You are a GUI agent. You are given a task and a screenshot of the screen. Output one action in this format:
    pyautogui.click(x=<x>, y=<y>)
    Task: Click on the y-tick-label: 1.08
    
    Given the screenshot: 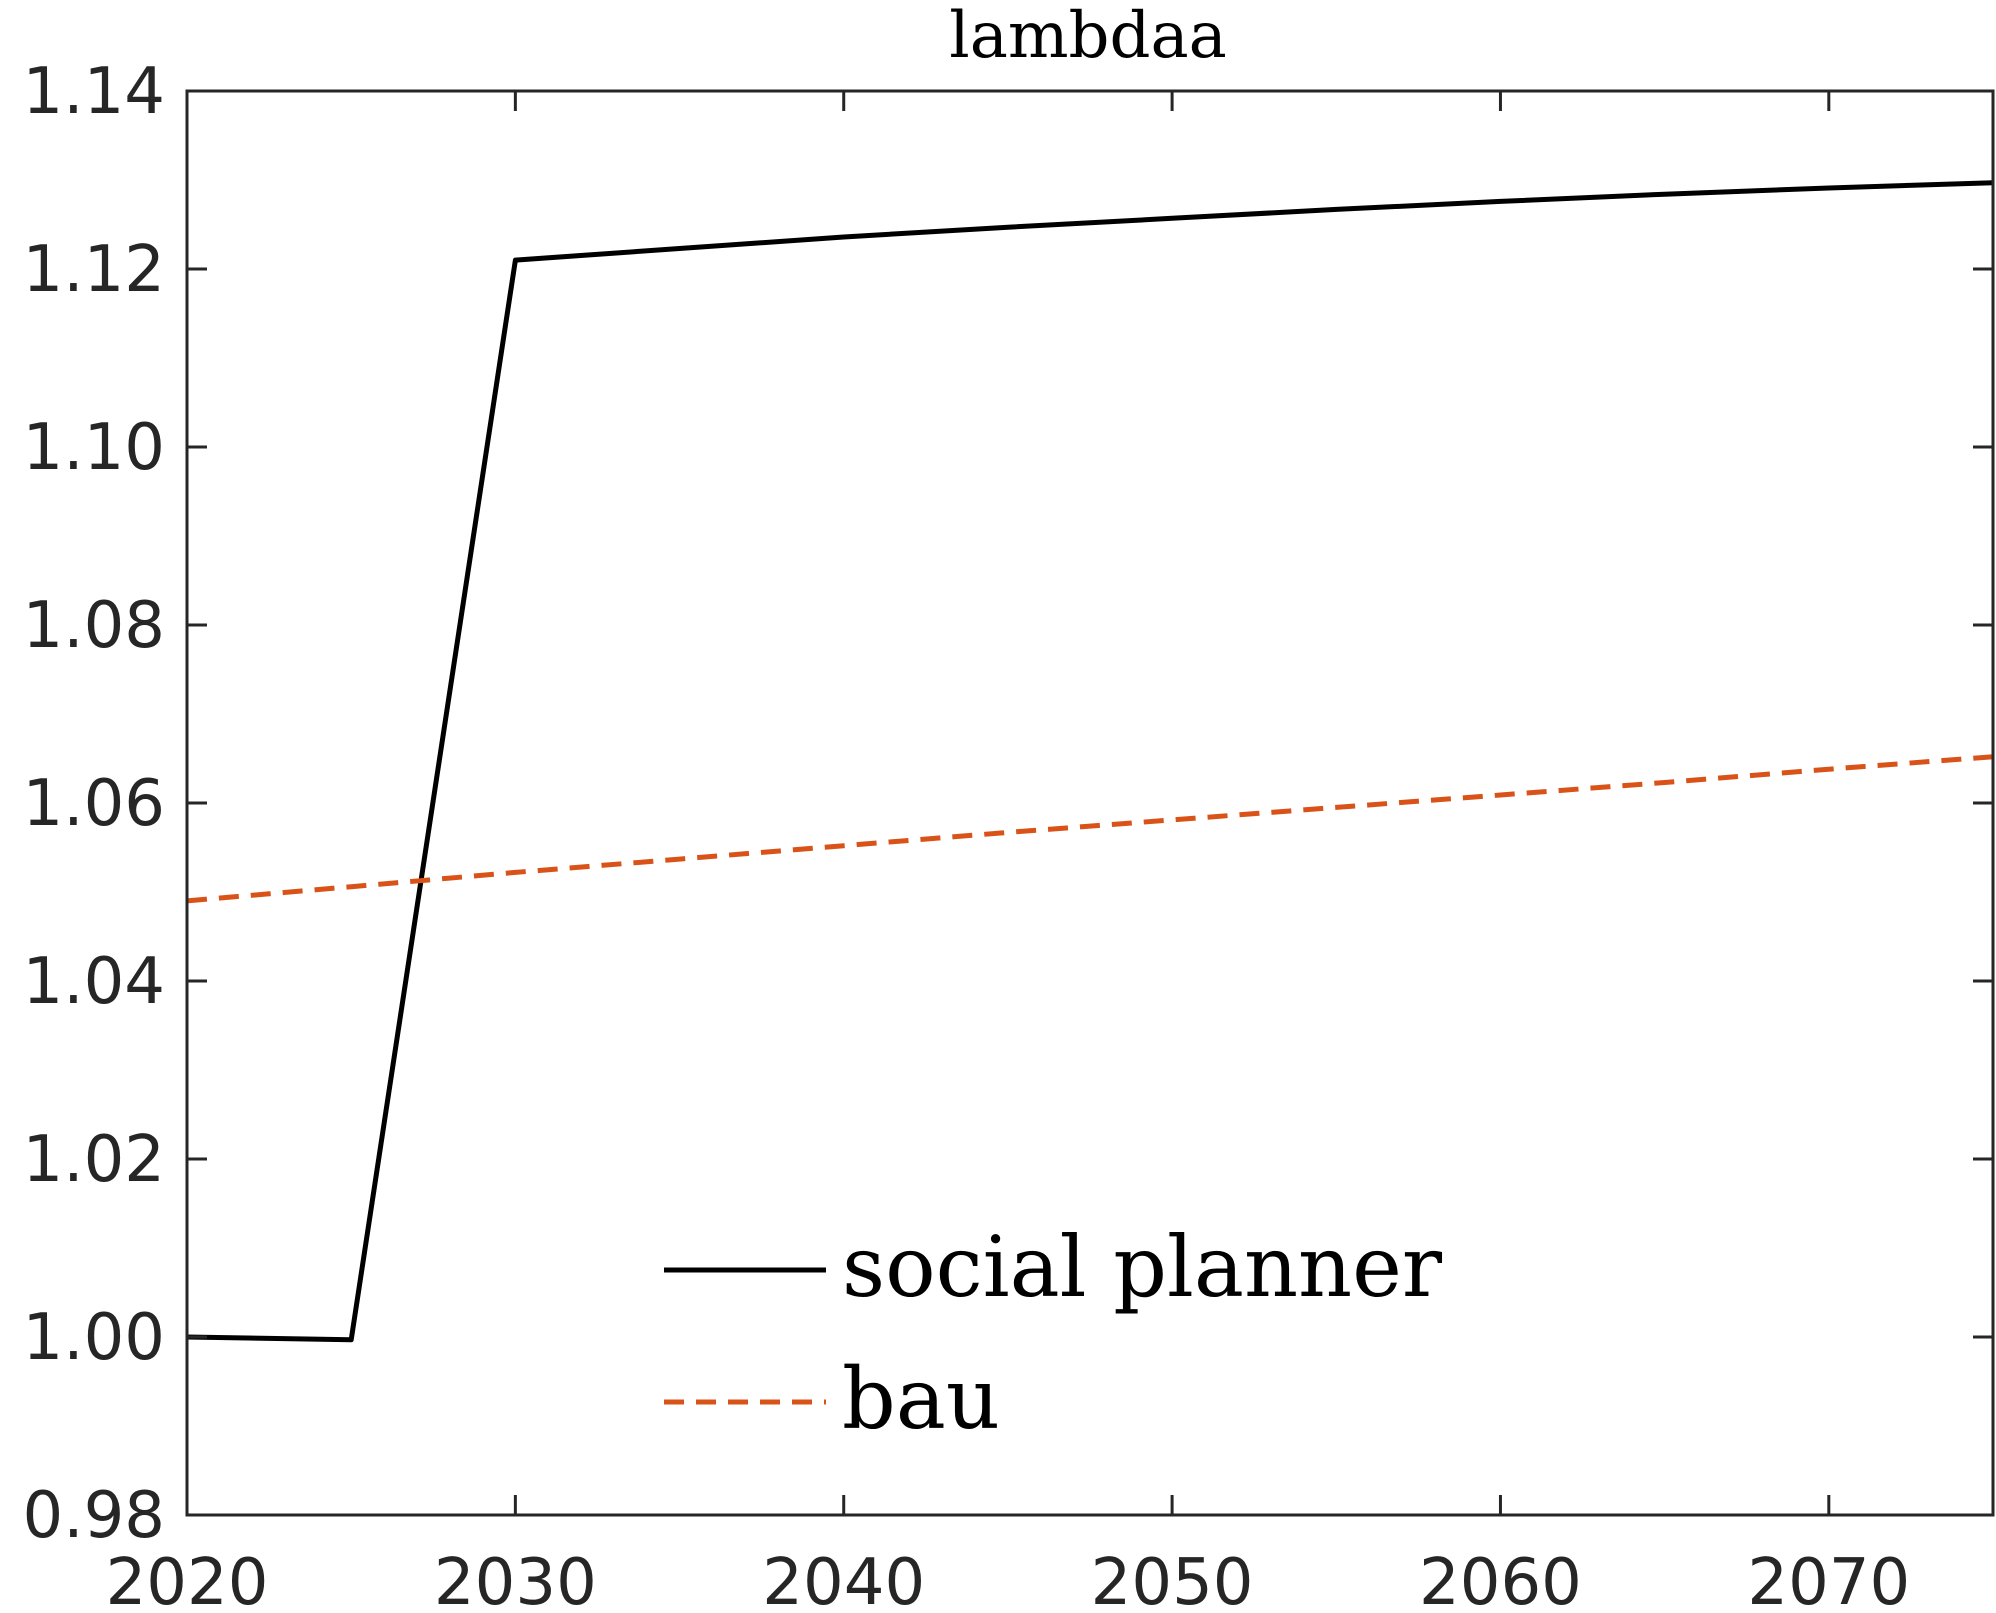 What is the action you would take?
    pyautogui.click(x=94, y=626)
    